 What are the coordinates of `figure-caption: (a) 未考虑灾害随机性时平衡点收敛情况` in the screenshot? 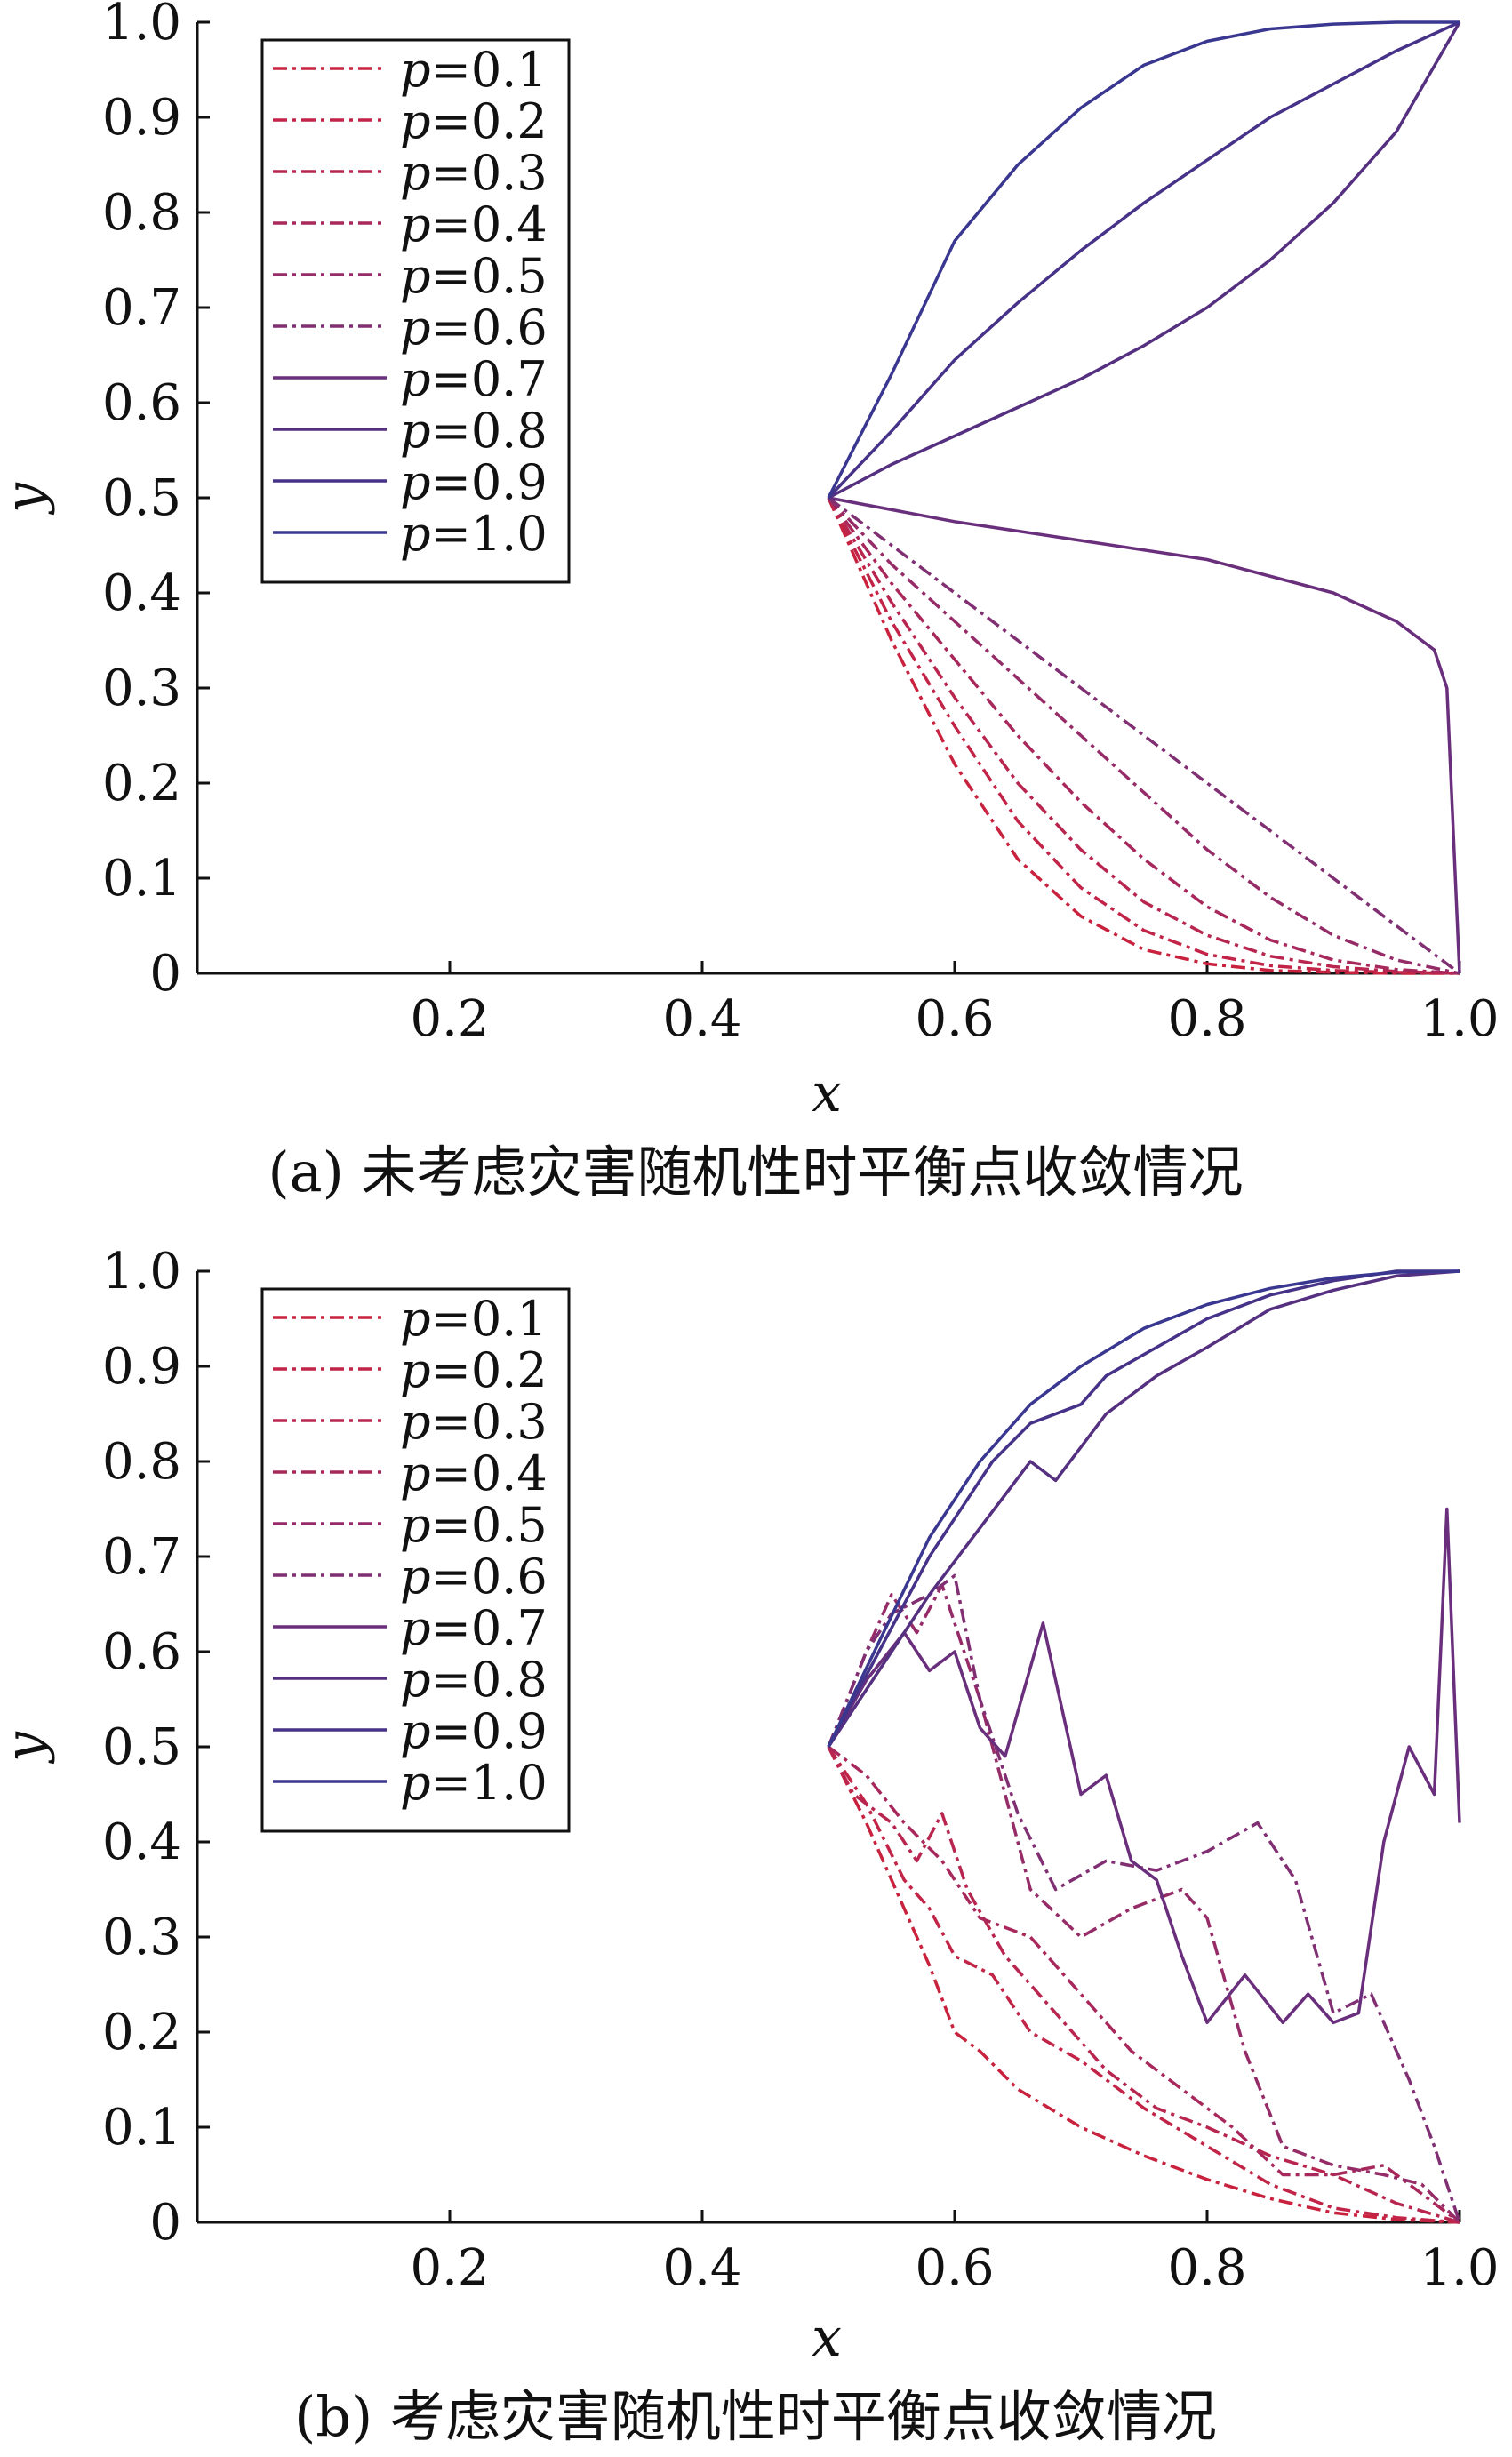 It's located at (755, 1172).